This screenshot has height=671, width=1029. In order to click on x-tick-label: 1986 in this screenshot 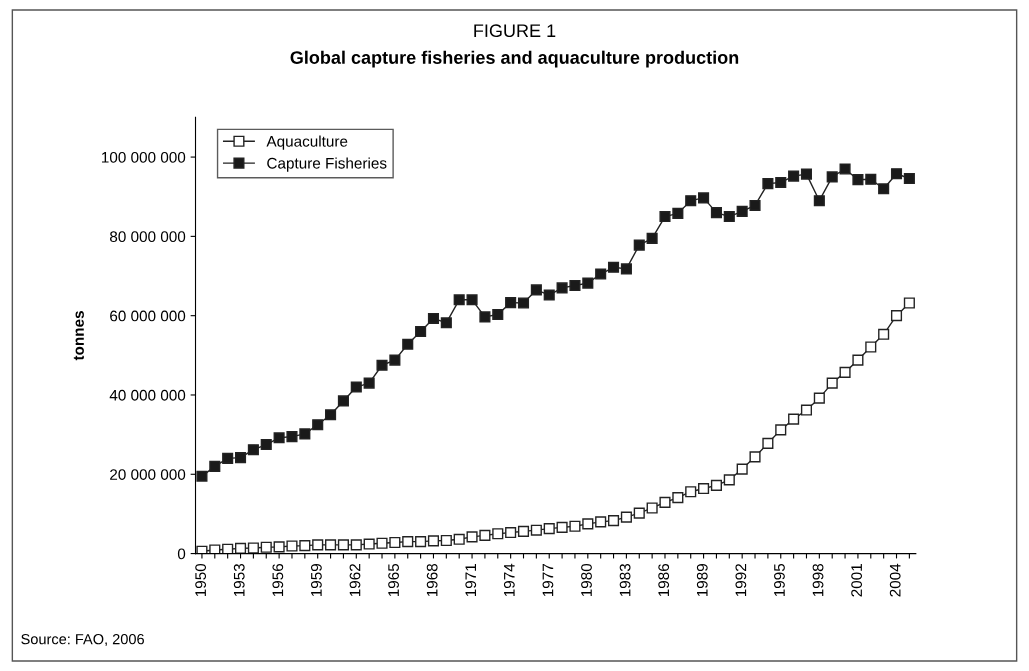, I will do `click(664, 580)`.